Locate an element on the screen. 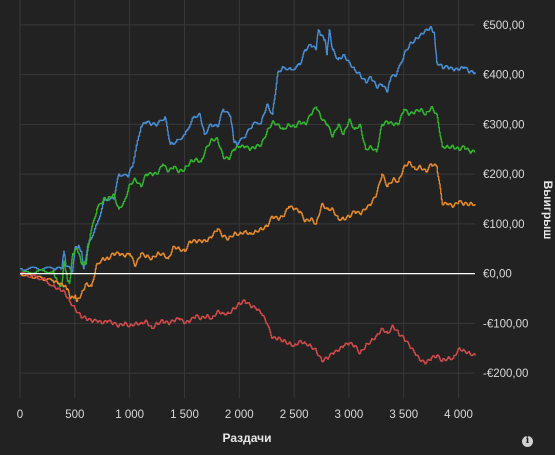 This screenshot has height=455, width=555. y-tick-label: €500,00 is located at coordinates (504, 26).